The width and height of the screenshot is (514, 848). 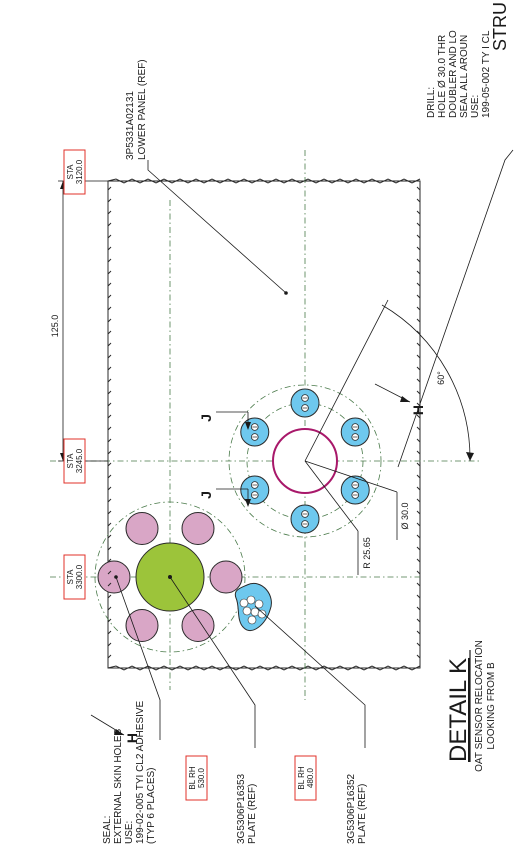 What do you see at coordinates (70, 172) in the screenshot?
I see `station-3120-label: STA` at bounding box center [70, 172].